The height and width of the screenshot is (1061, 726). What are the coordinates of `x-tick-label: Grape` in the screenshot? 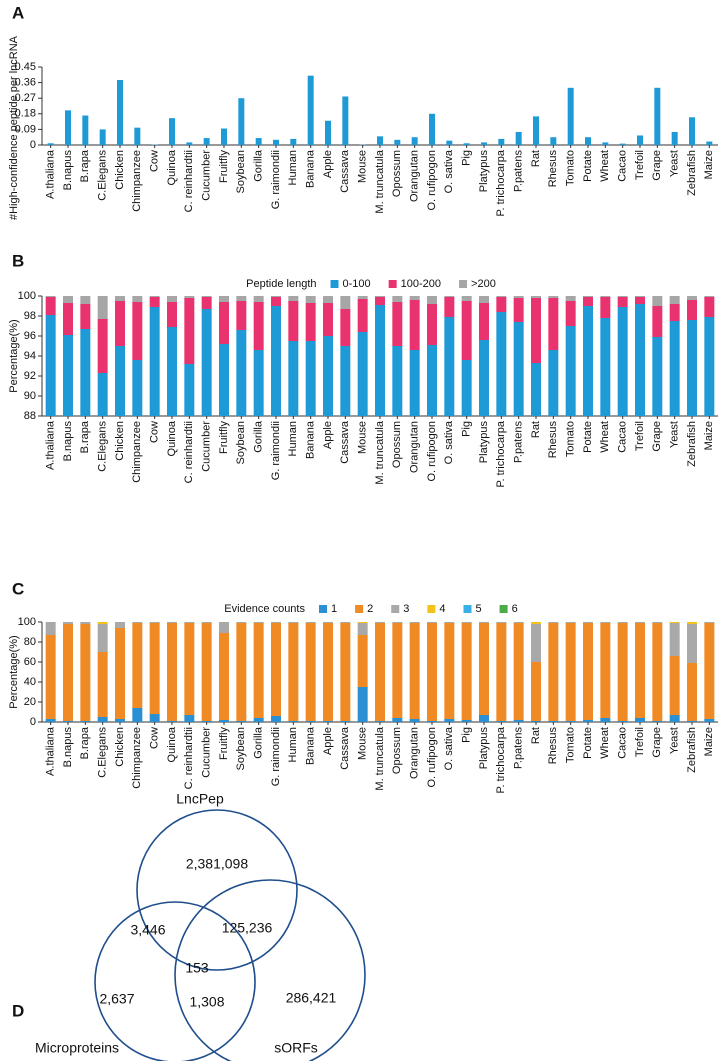 It's located at (657, 742).